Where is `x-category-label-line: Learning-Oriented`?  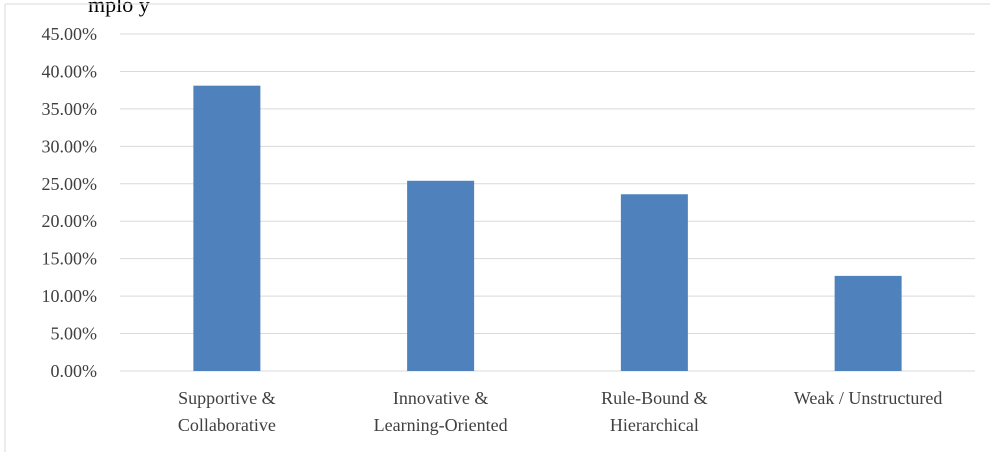 x-category-label-line: Learning-Oriented is located at coordinates (441, 425).